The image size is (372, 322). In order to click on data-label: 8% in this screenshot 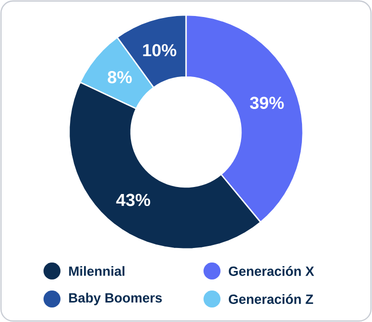, I will do `click(120, 77)`.